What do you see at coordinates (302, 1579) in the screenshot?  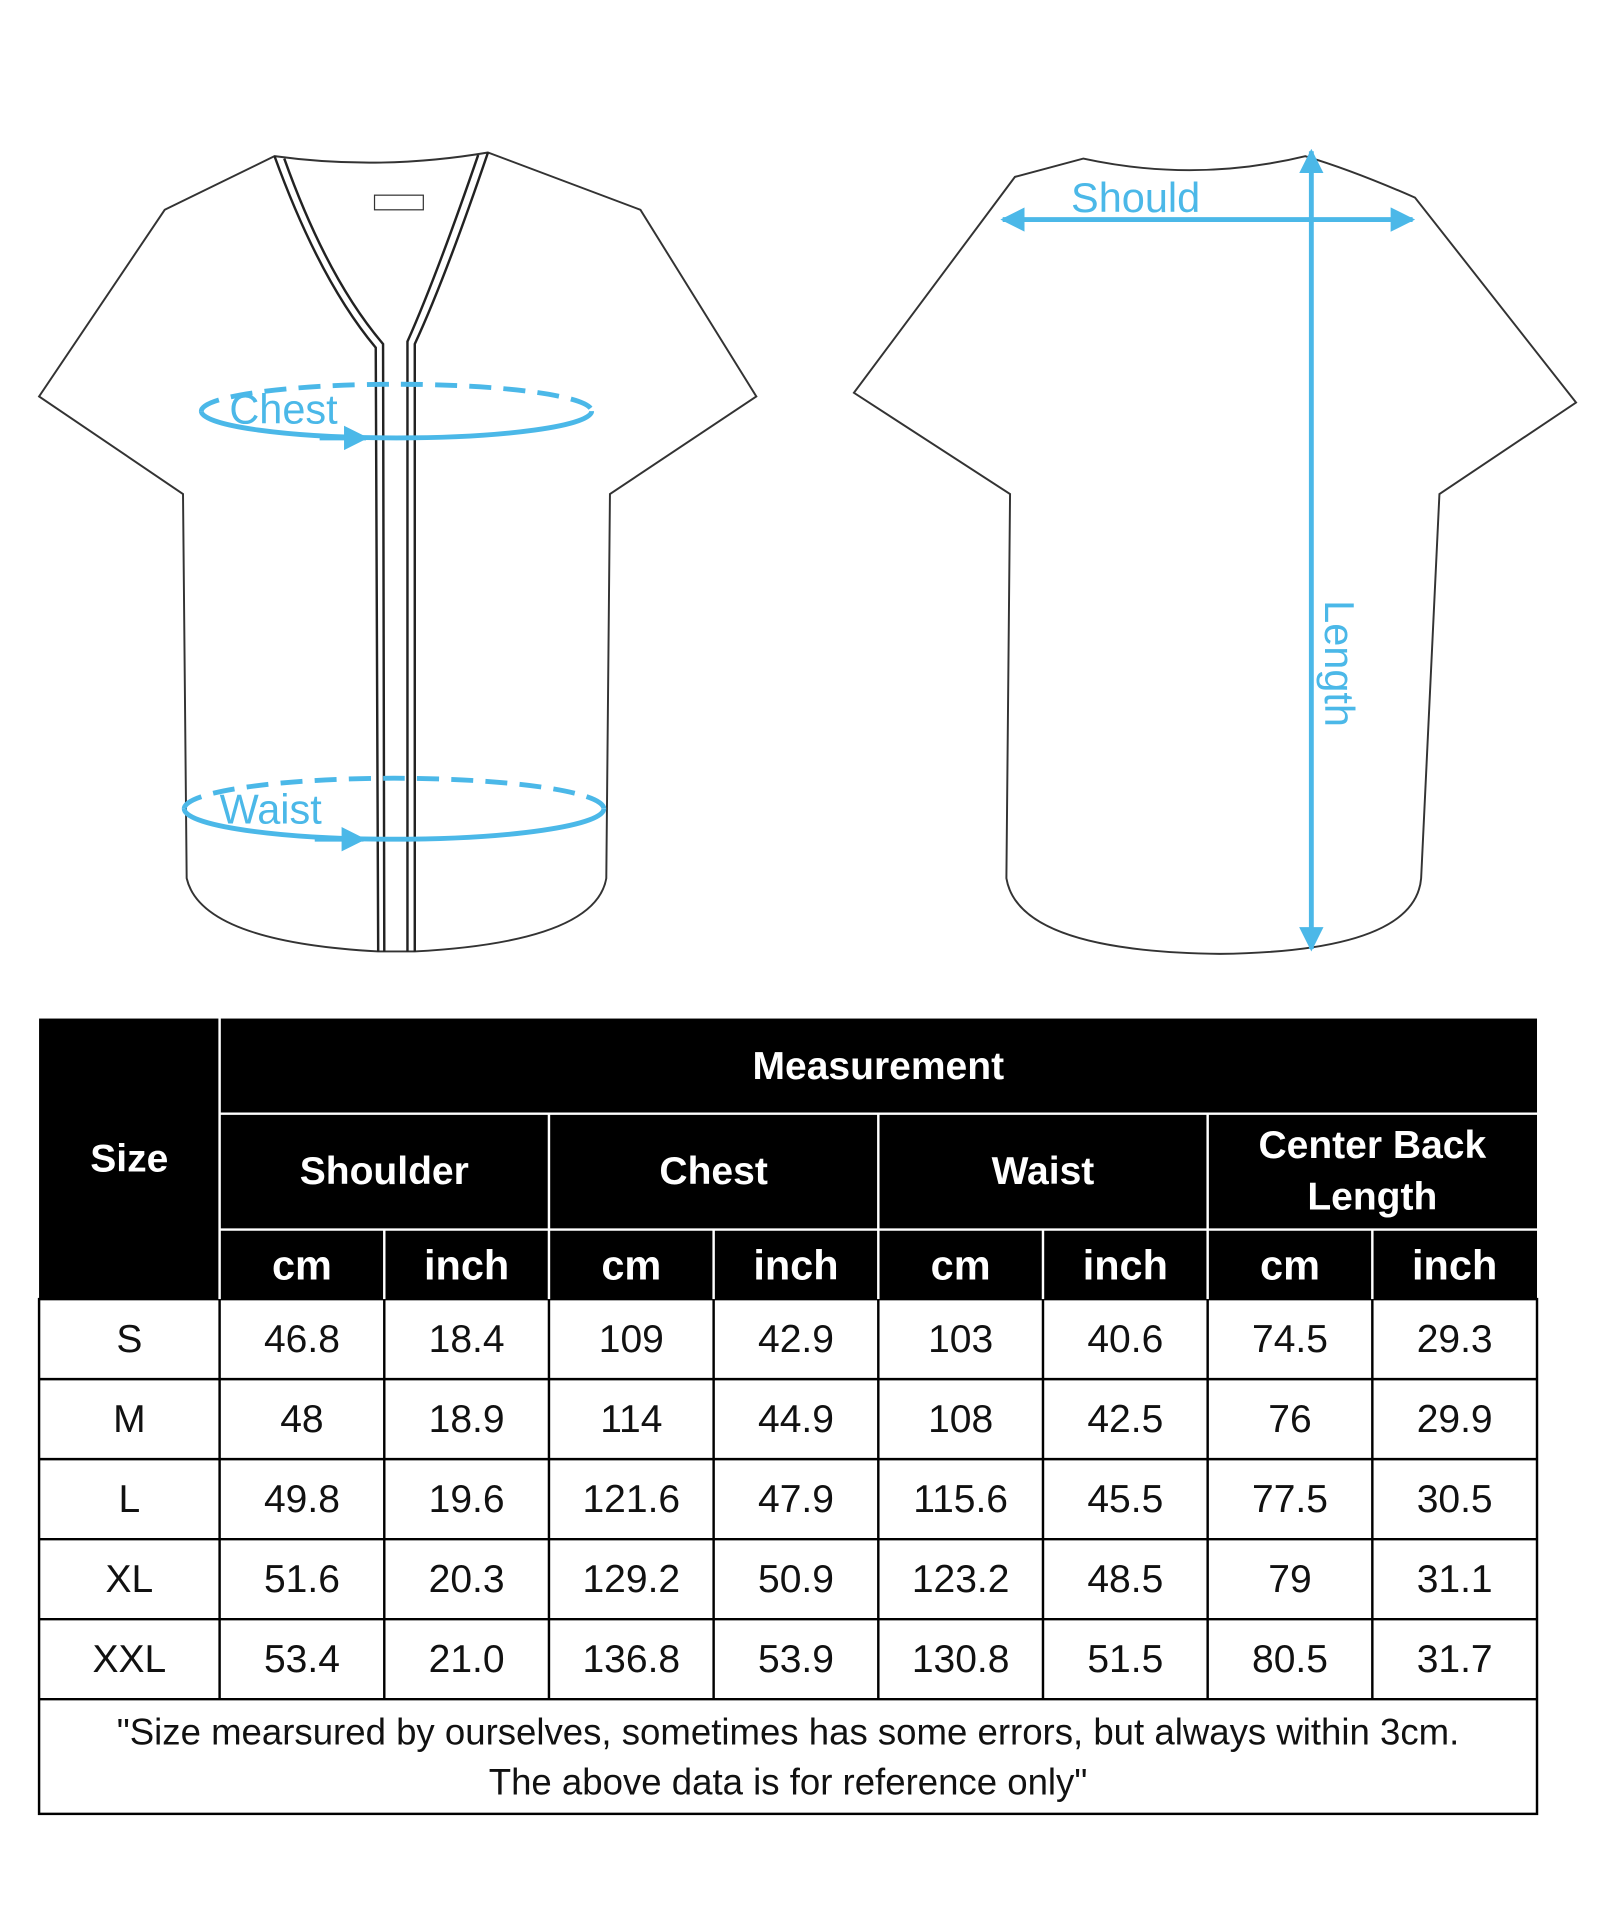 I see `cell: 51.6` at bounding box center [302, 1579].